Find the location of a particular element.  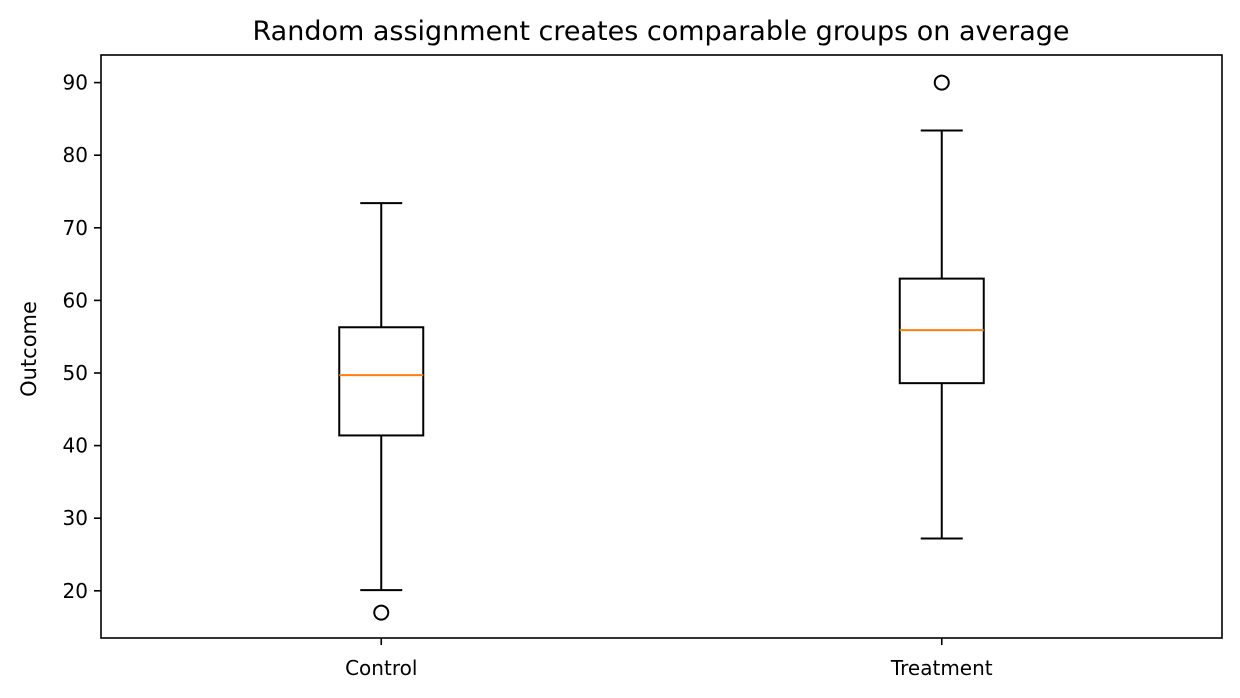

y-axis-label: Outcome is located at coordinates (29, 349).